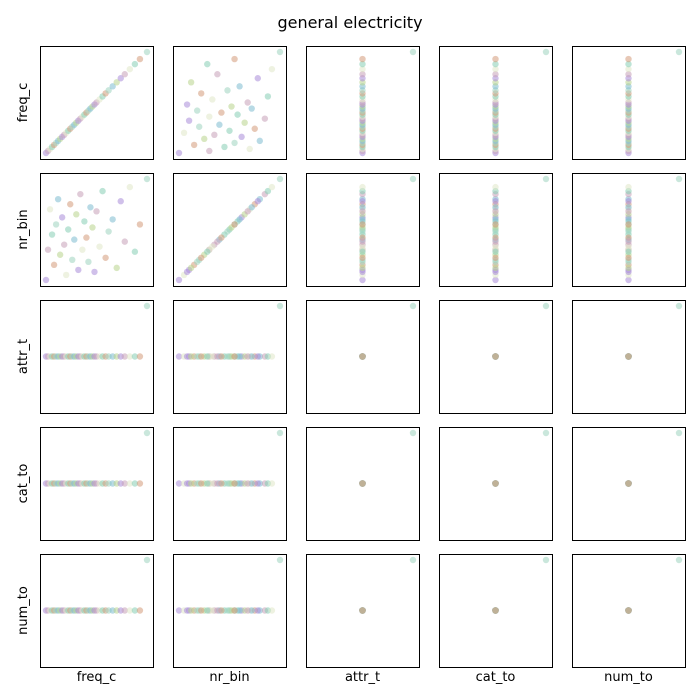 The height and width of the screenshot is (700, 700). Describe the element at coordinates (349, 22) in the screenshot. I see `chart-title: general electricity` at that location.